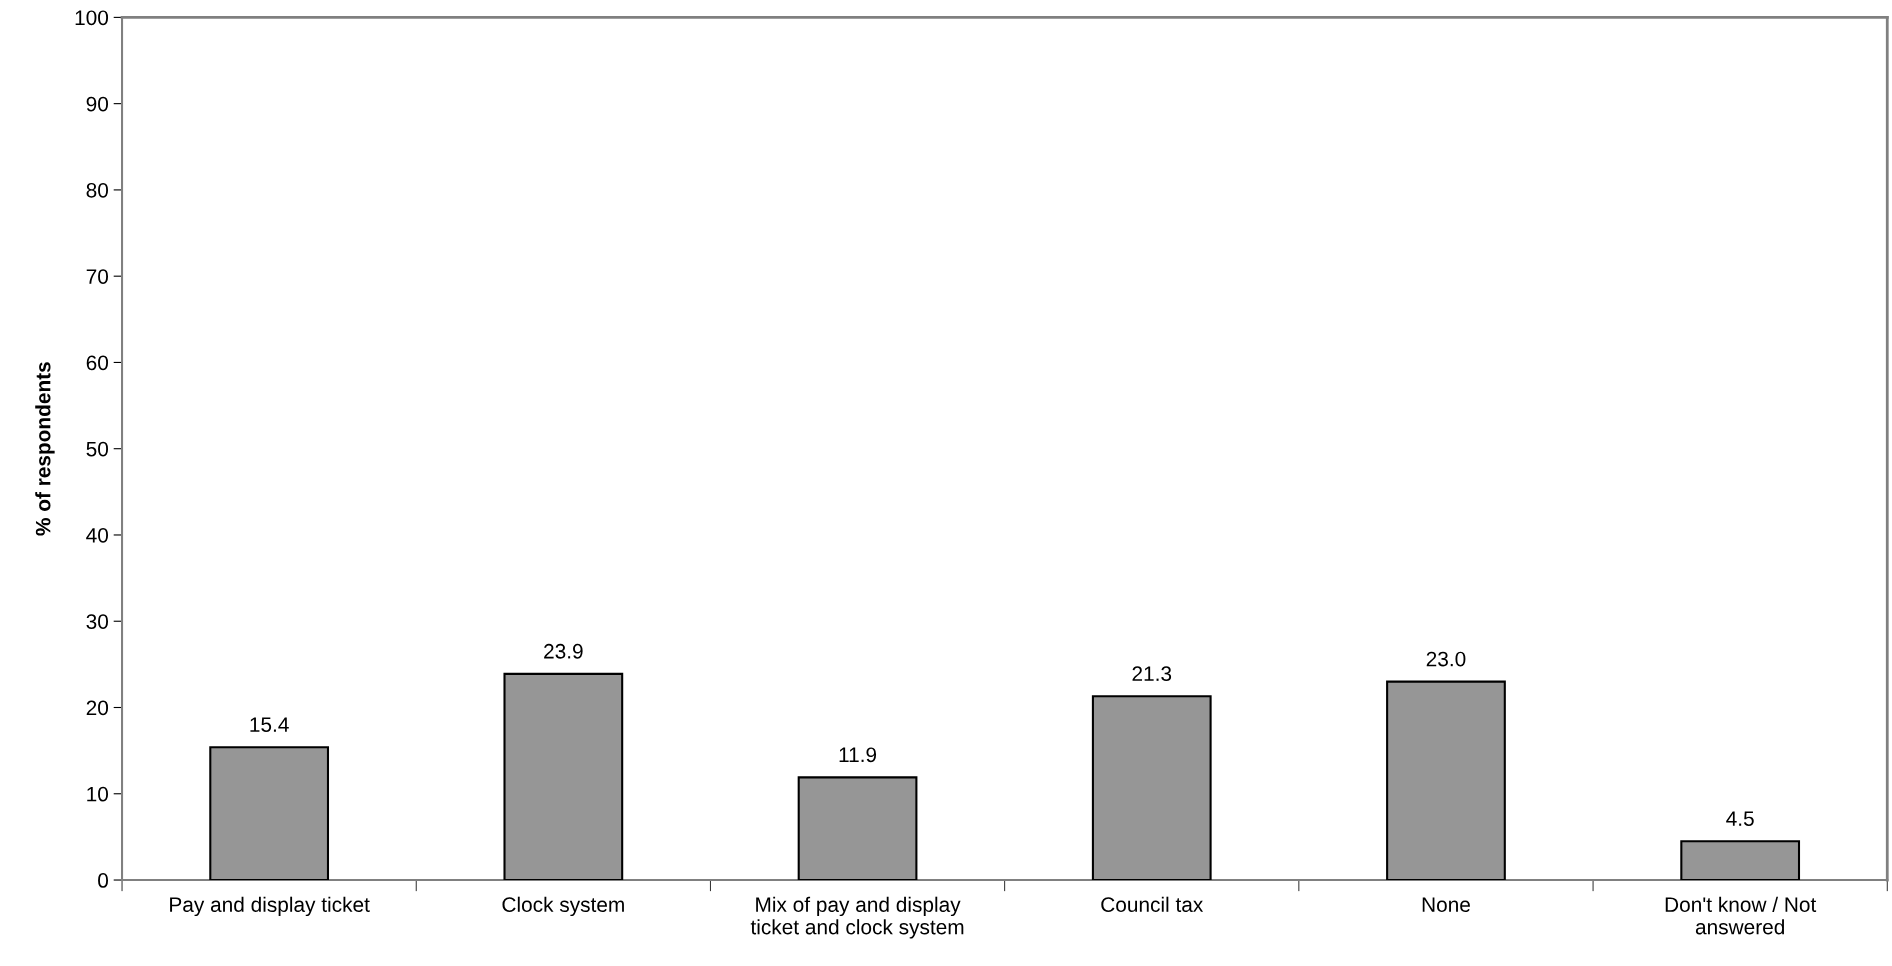 Image resolution: width=1892 pixels, height=966 pixels. What do you see at coordinates (1152, 674) in the screenshot?
I see `data-label: 21.3` at bounding box center [1152, 674].